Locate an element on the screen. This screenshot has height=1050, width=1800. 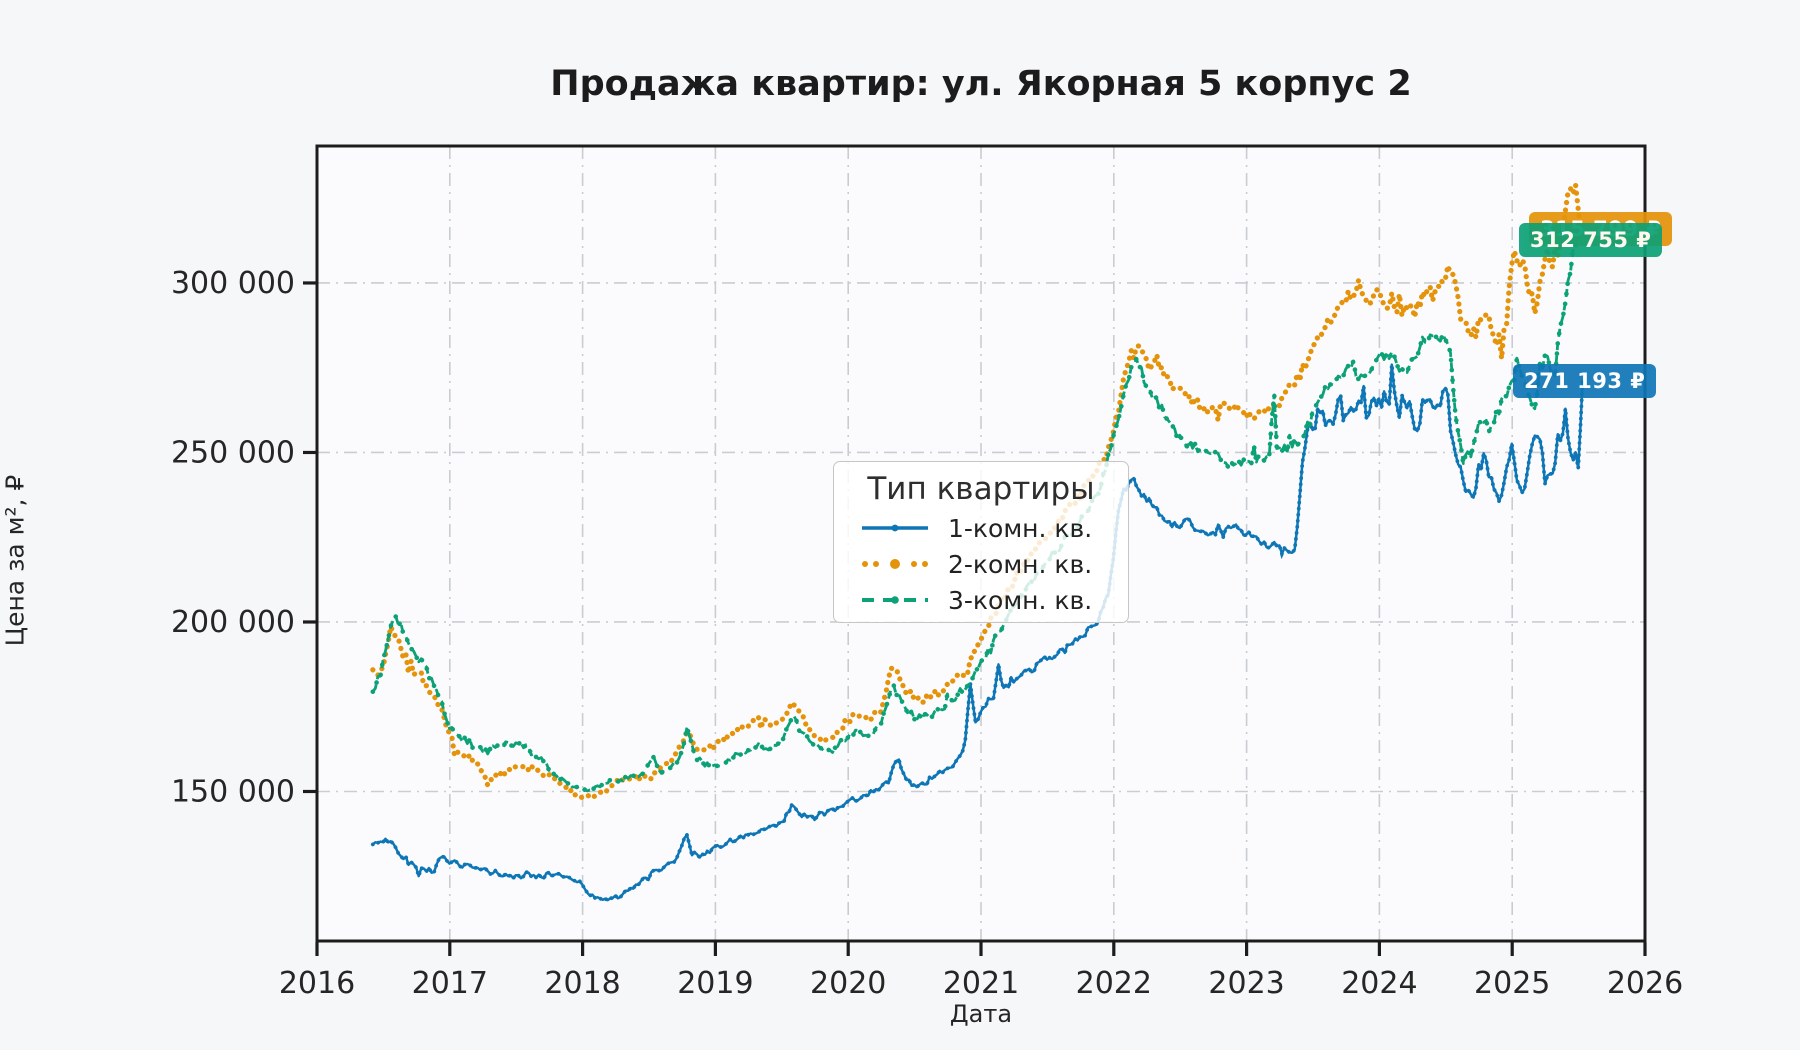
x-tick-label: 2019 is located at coordinates (715, 983).